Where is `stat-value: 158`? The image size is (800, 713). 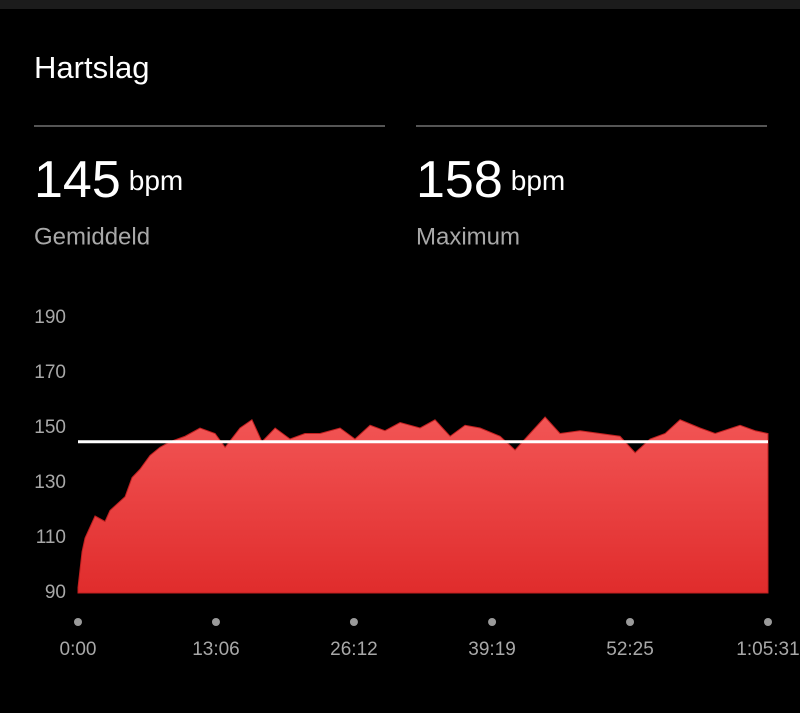 stat-value: 158 is located at coordinates (459, 180).